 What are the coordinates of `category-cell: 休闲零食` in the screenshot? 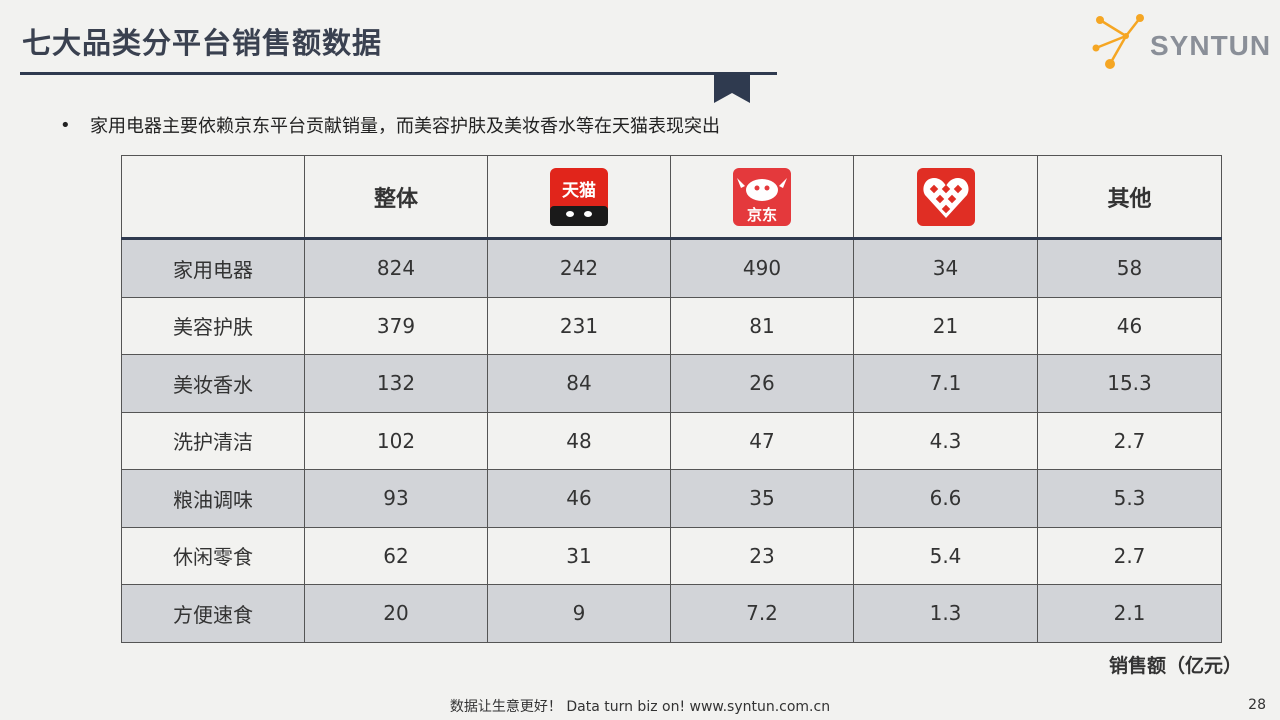 It's located at (213, 555).